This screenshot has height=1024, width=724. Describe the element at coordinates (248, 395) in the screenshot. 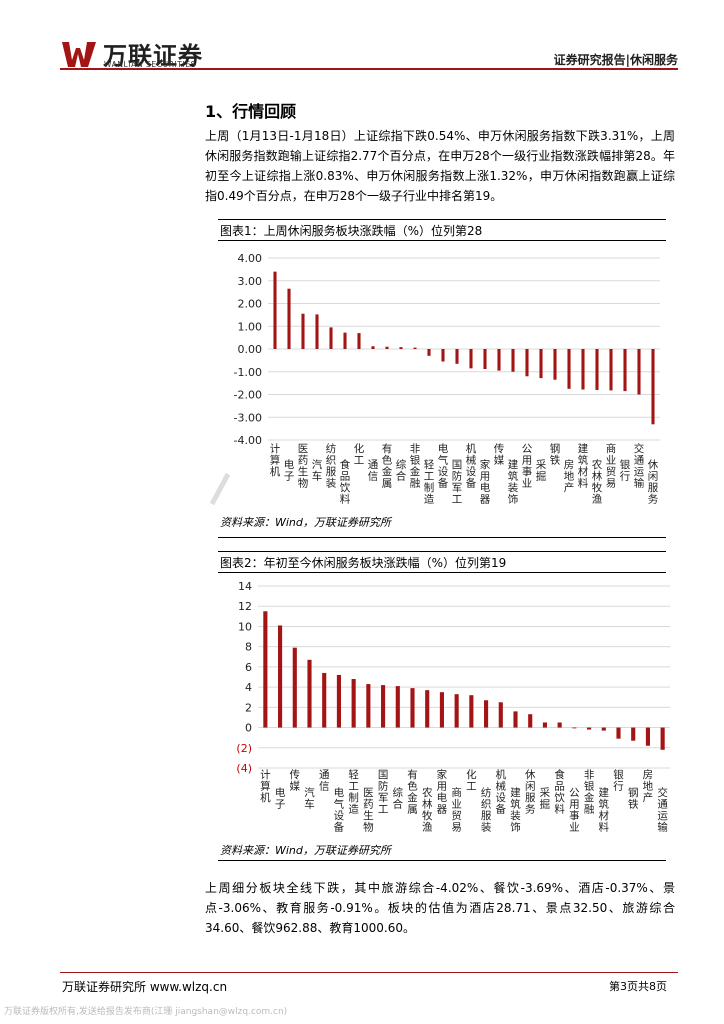

I see `y-tick-label: -2.00` at that location.